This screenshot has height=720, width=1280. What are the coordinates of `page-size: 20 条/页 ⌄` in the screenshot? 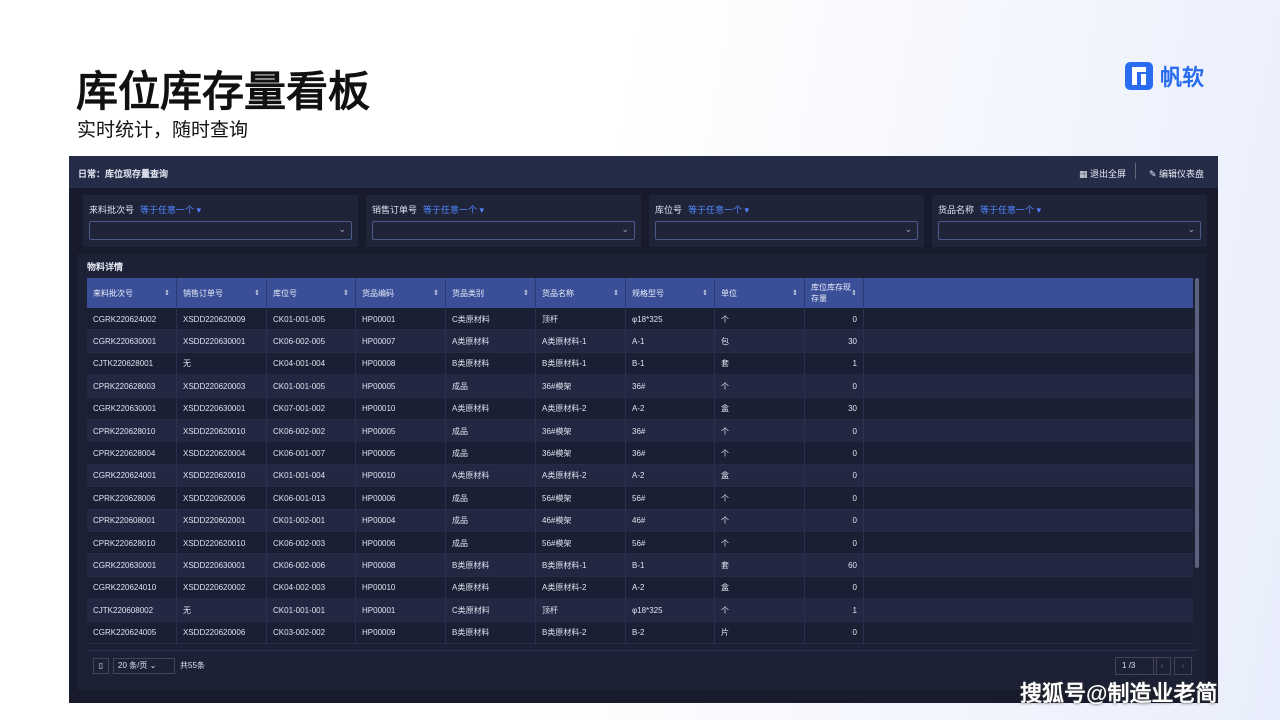 It's located at (144, 666).